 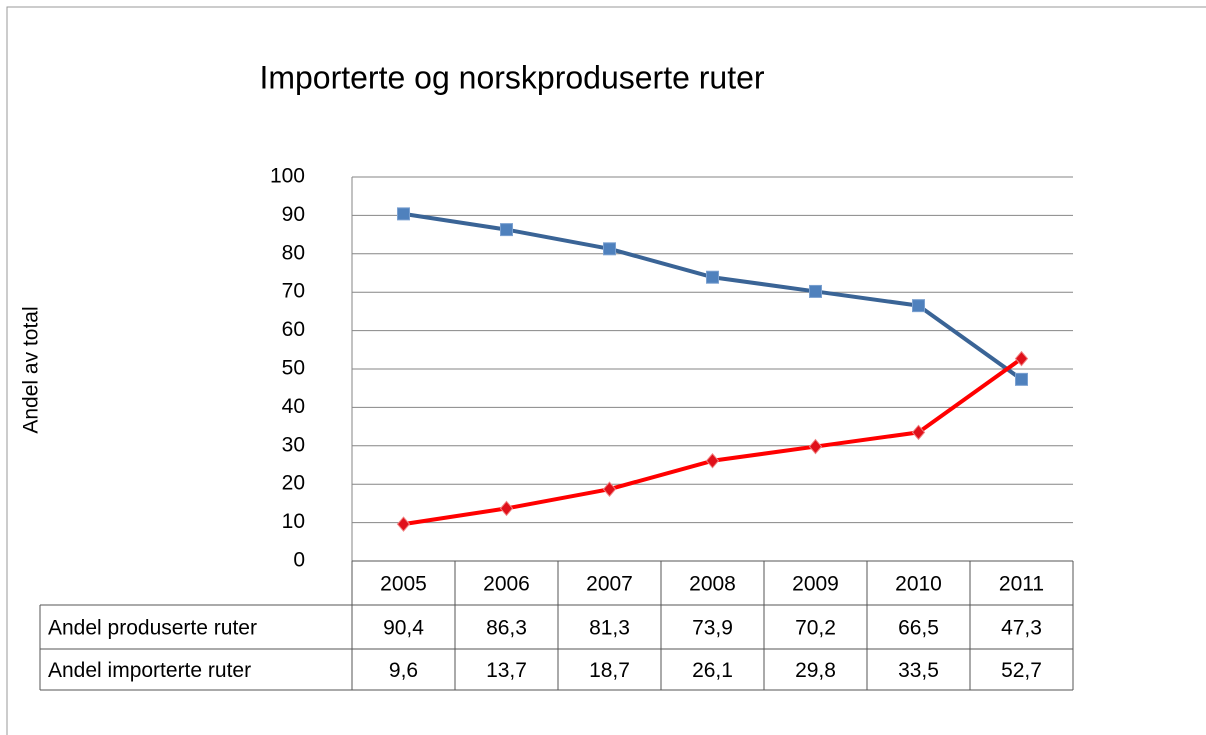 What do you see at coordinates (609, 670) in the screenshot?
I see `table-value: 18,7` at bounding box center [609, 670].